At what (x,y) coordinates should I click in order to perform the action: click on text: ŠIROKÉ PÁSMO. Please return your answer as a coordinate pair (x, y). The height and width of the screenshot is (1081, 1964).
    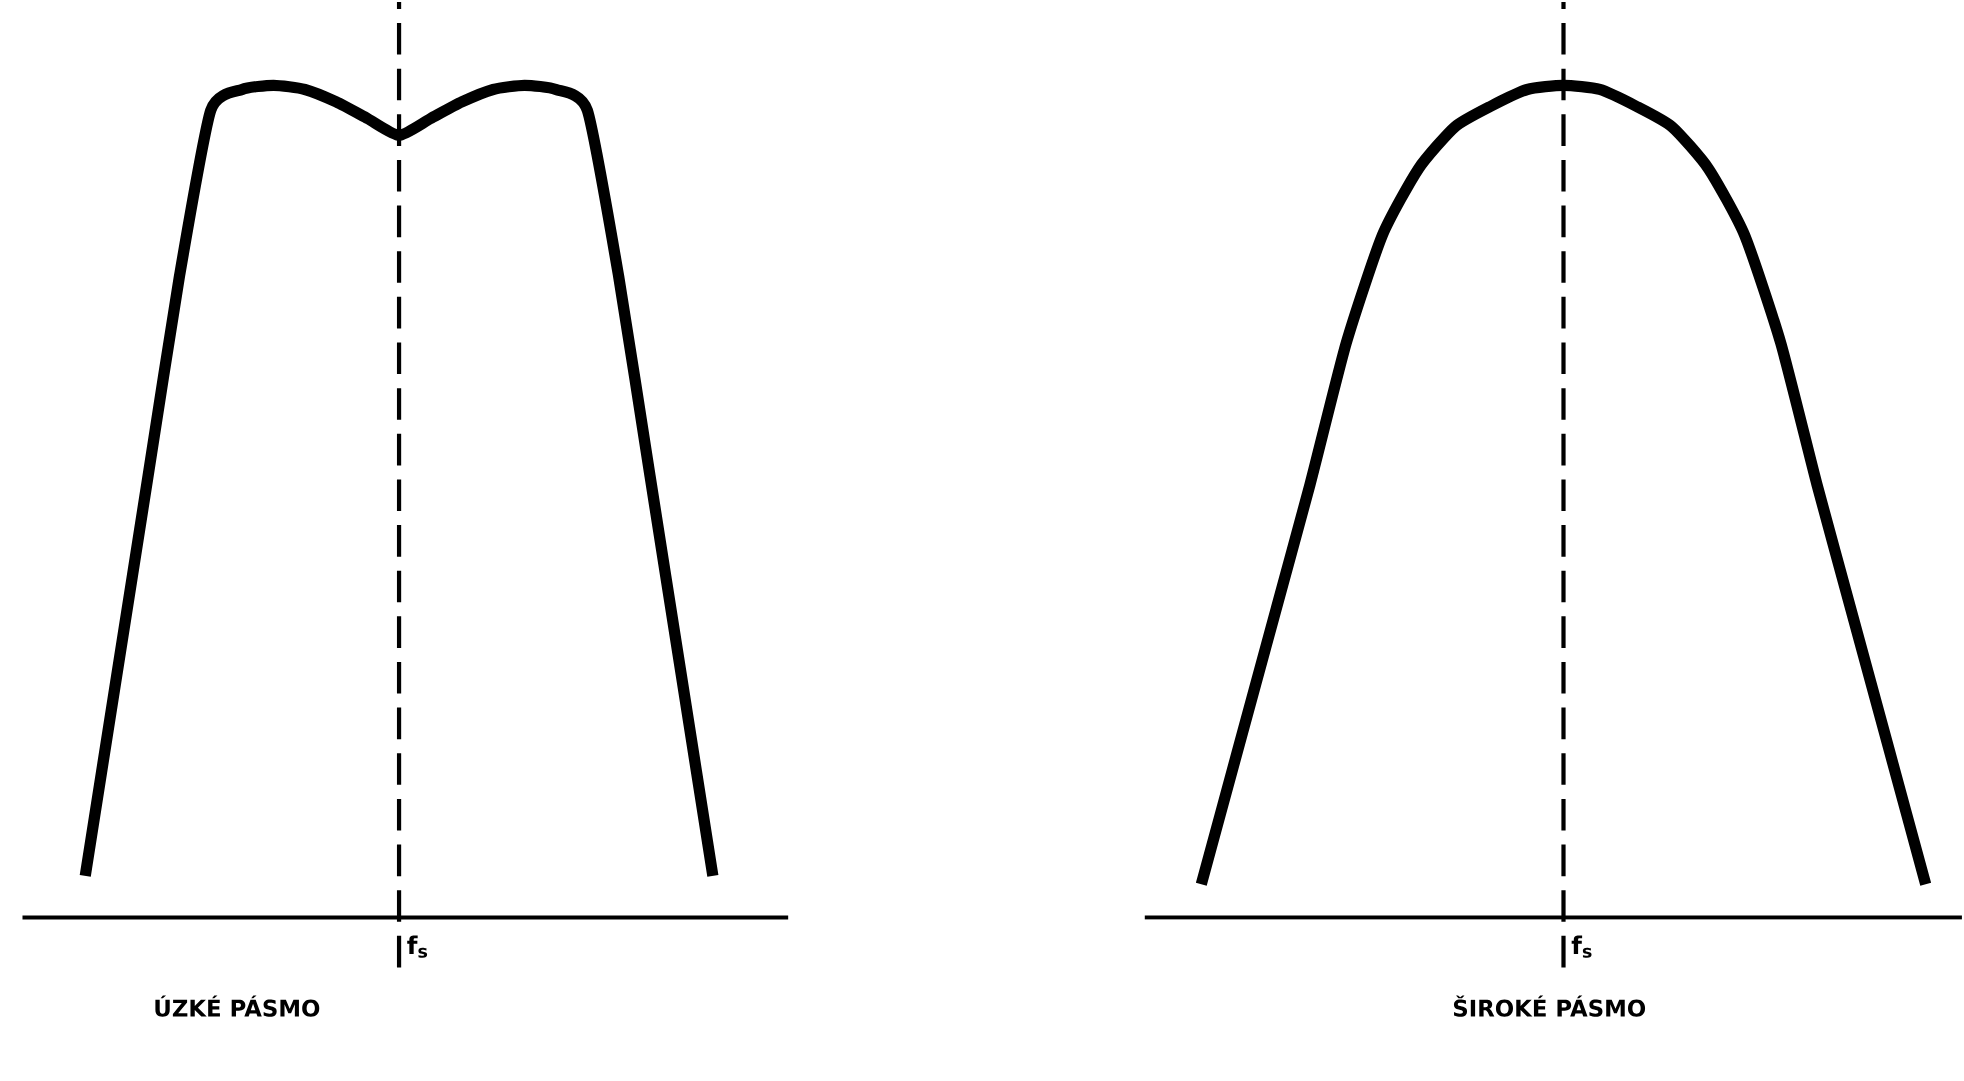
    Looking at the image, I should click on (1549, 1006).